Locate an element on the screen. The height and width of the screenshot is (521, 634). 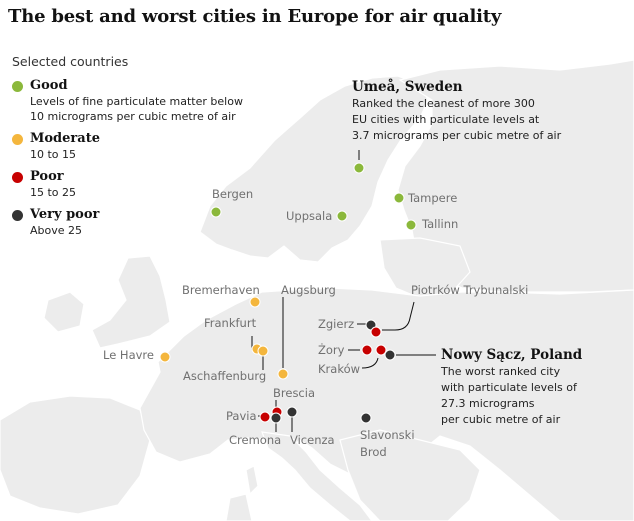
callout-umea-line-3: 3.7 micrograms per cubic metre of air is located at coordinates (457, 135).